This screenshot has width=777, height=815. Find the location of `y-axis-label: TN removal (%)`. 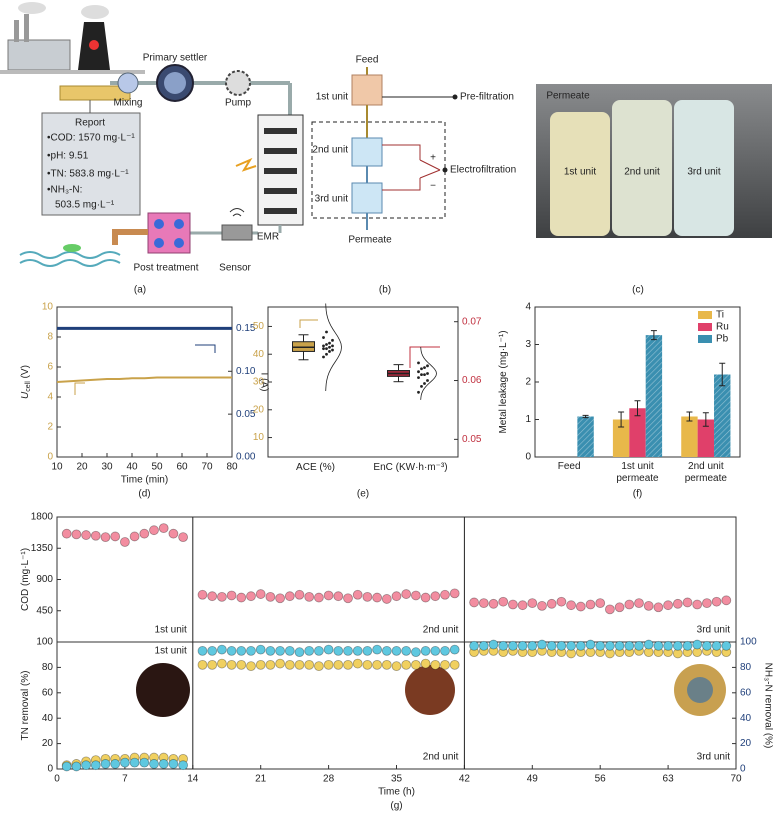

y-axis-label: TN removal (%) is located at coordinates (25, 705).